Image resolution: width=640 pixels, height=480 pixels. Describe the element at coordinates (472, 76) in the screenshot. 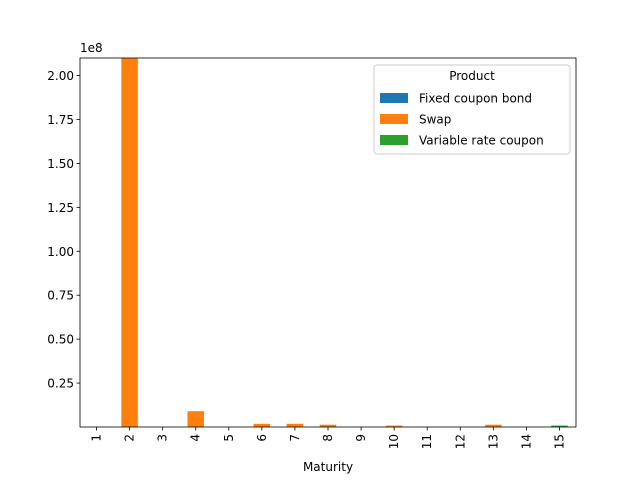

I see `legend-title: Product` at that location.